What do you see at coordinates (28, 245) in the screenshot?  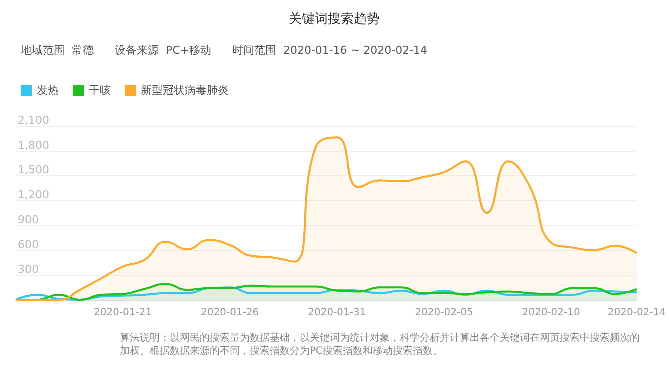 I see `y-tick-label: 600` at bounding box center [28, 245].